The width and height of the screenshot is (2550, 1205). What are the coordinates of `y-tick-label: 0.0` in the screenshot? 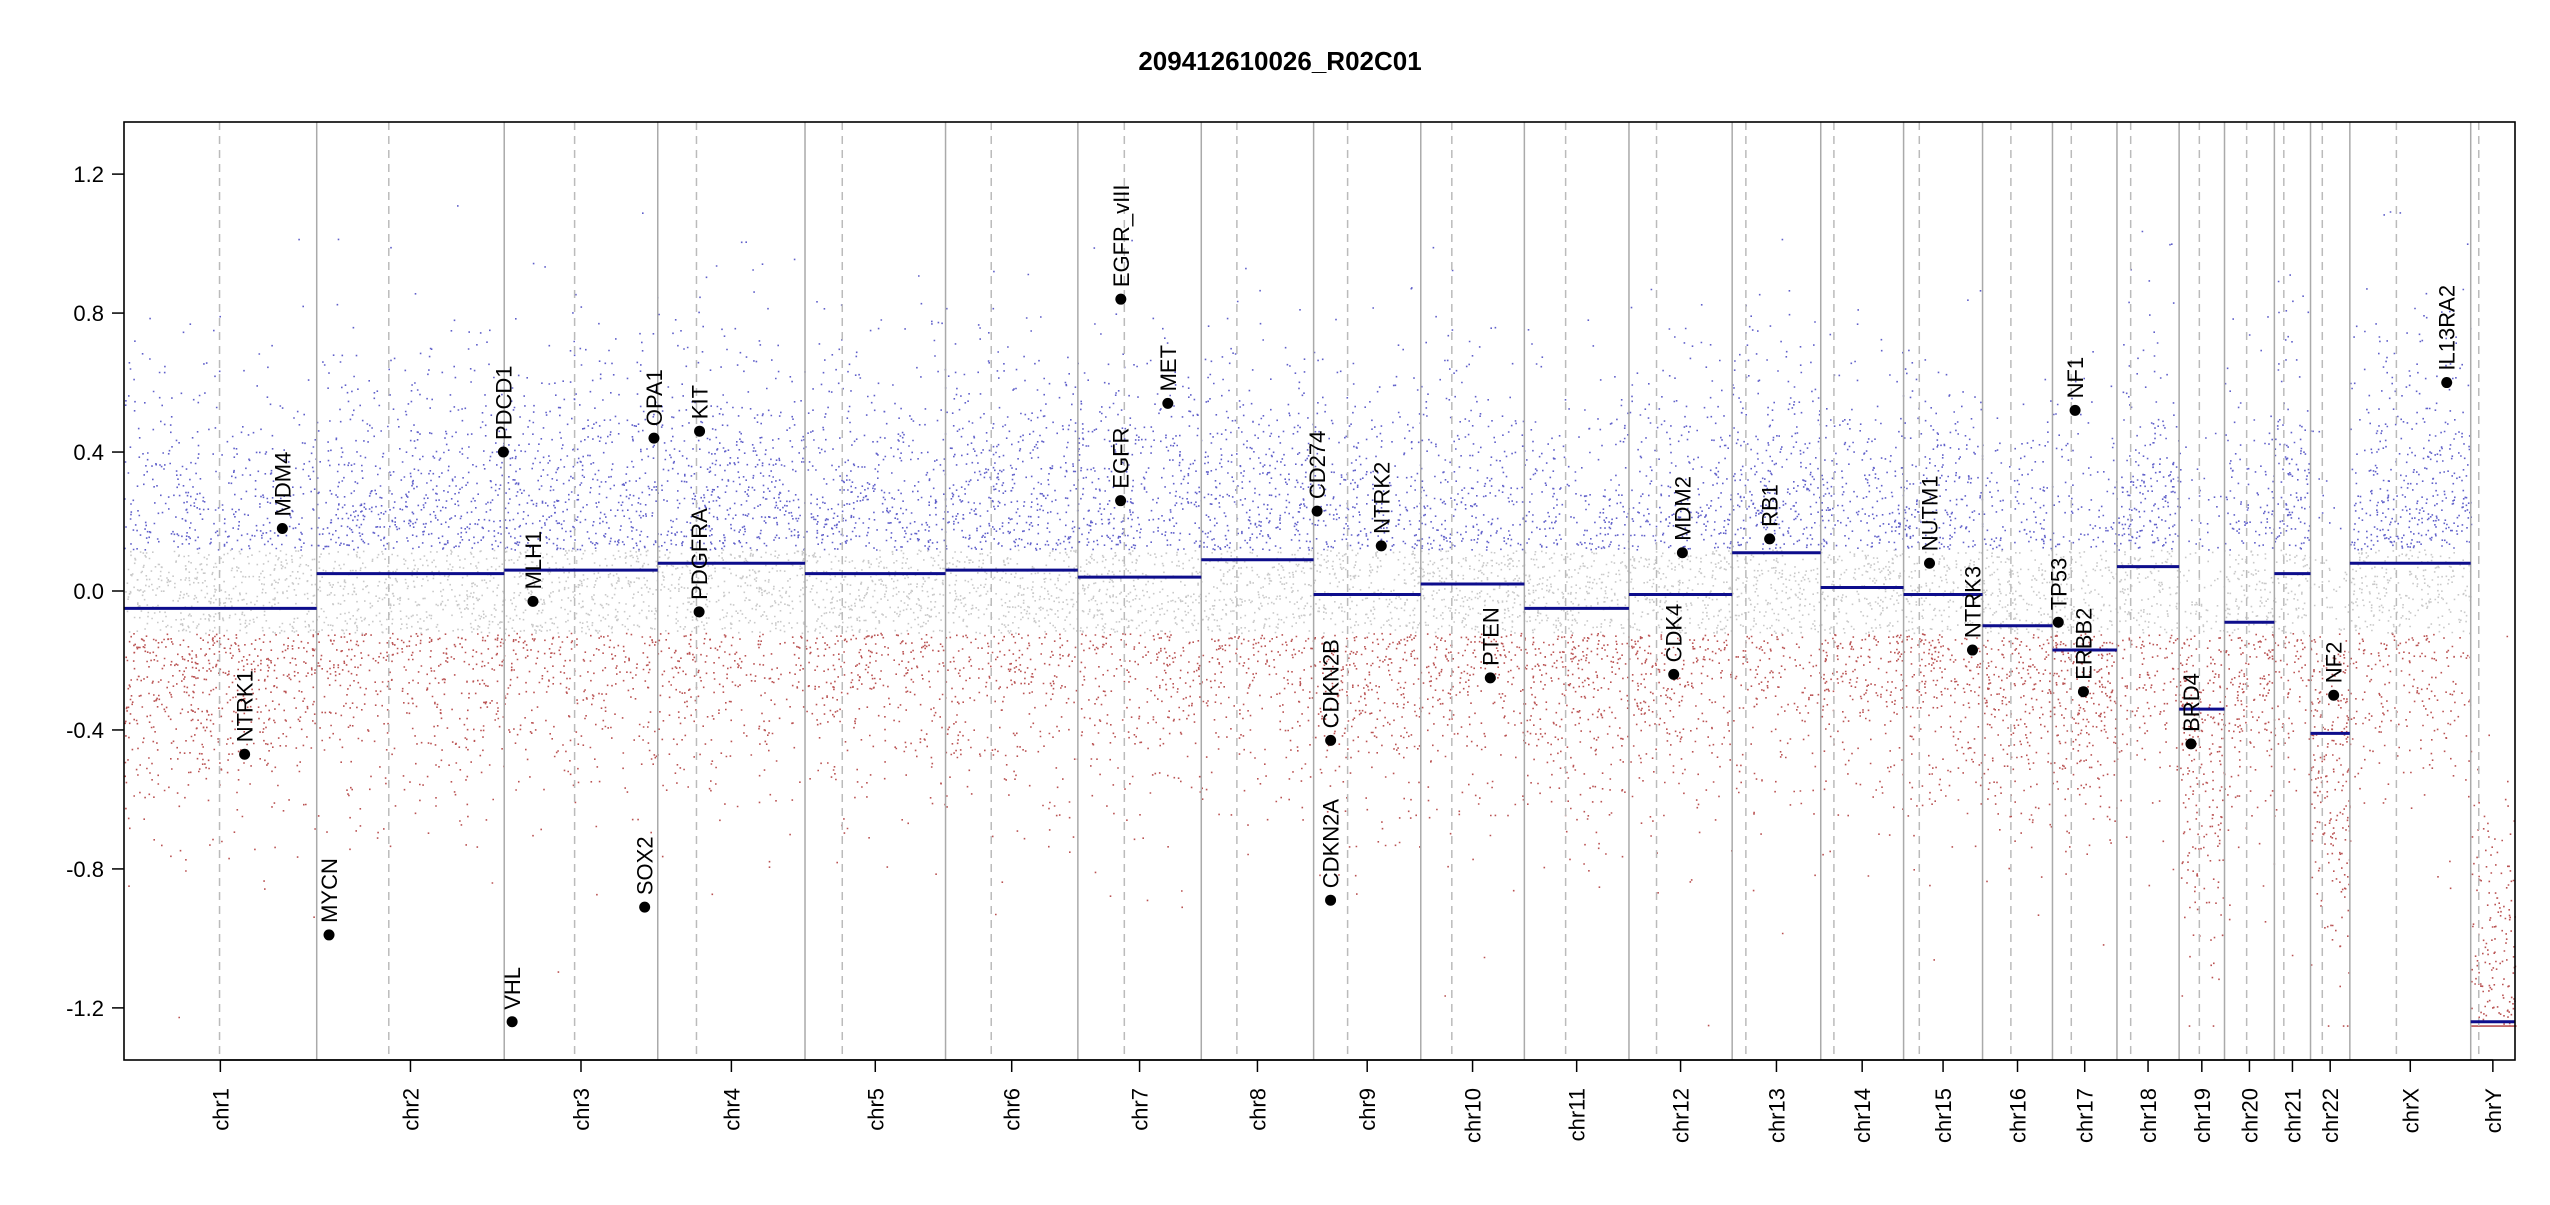 It's located at (88, 591).